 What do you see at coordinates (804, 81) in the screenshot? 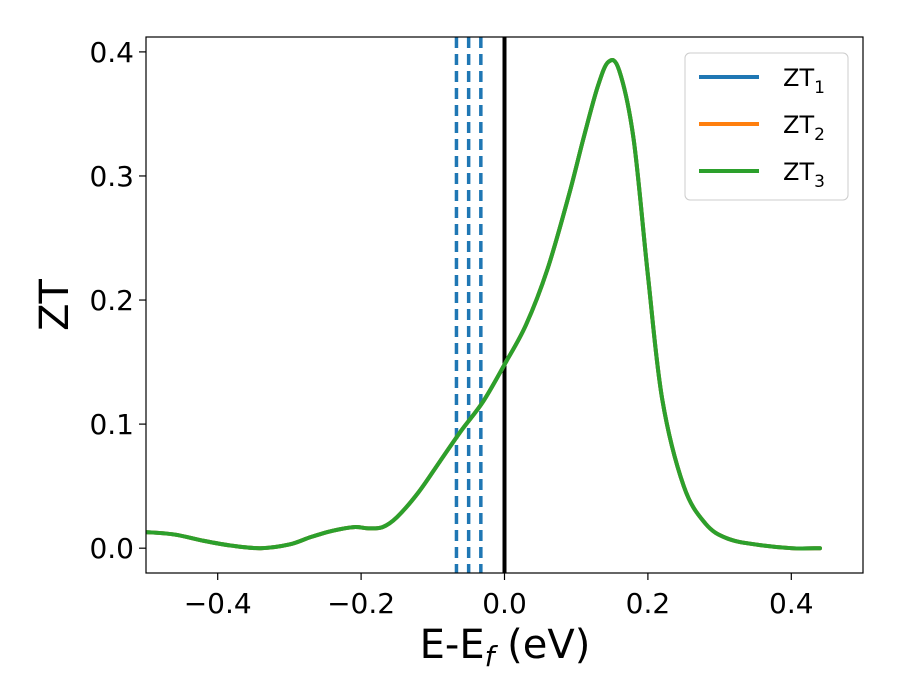
I see `legend-label-zt1: ZT1` at bounding box center [804, 81].